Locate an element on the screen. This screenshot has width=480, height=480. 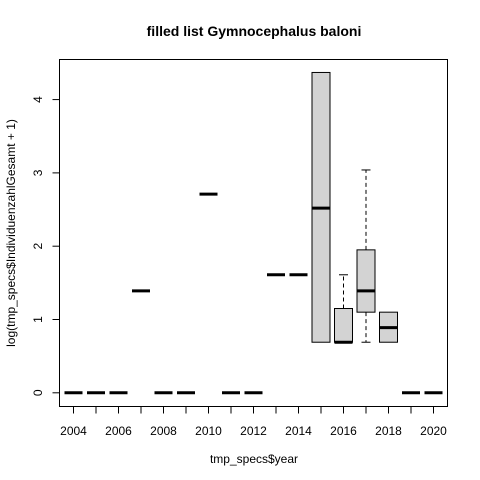
box-2017 is located at coordinates (366, 256).